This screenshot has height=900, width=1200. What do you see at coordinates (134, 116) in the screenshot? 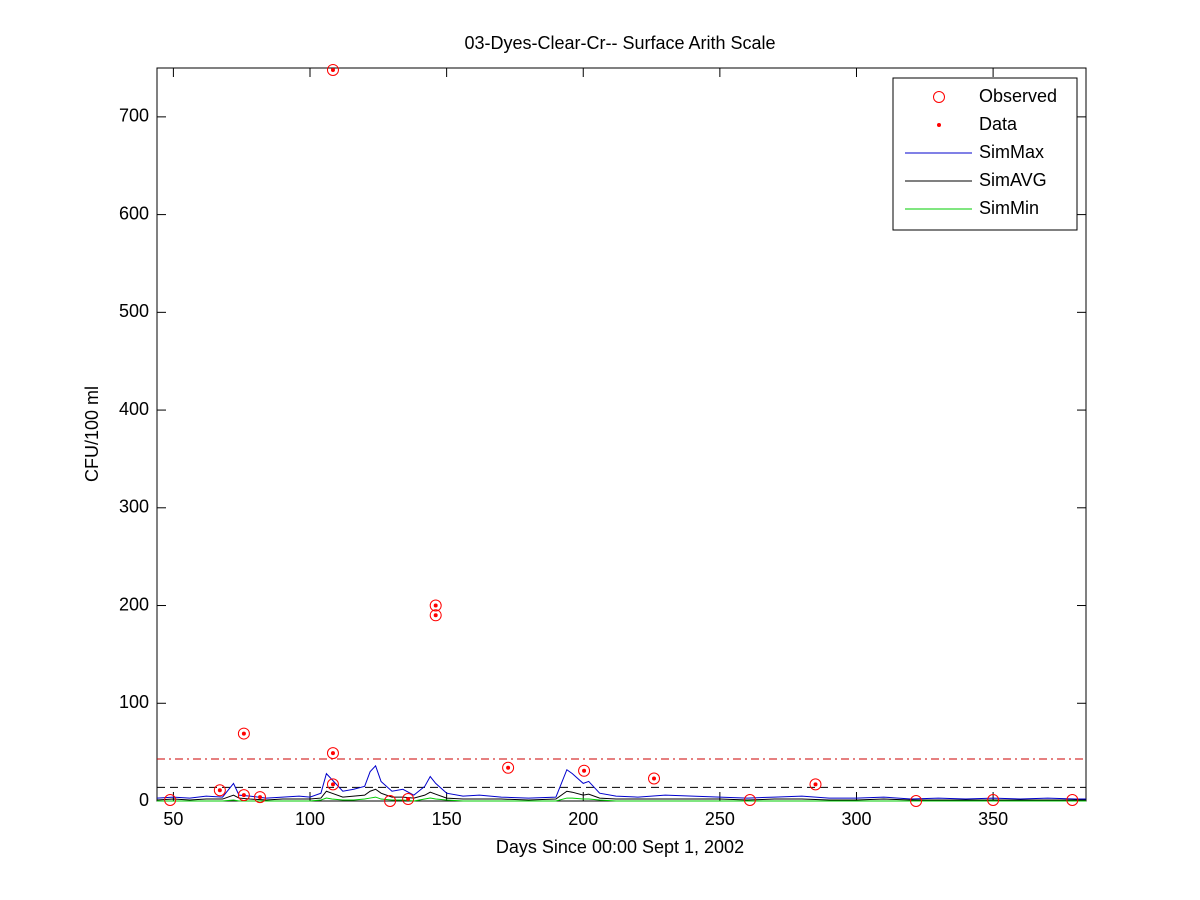
I see `y-tick-label: 700` at bounding box center [134, 116].